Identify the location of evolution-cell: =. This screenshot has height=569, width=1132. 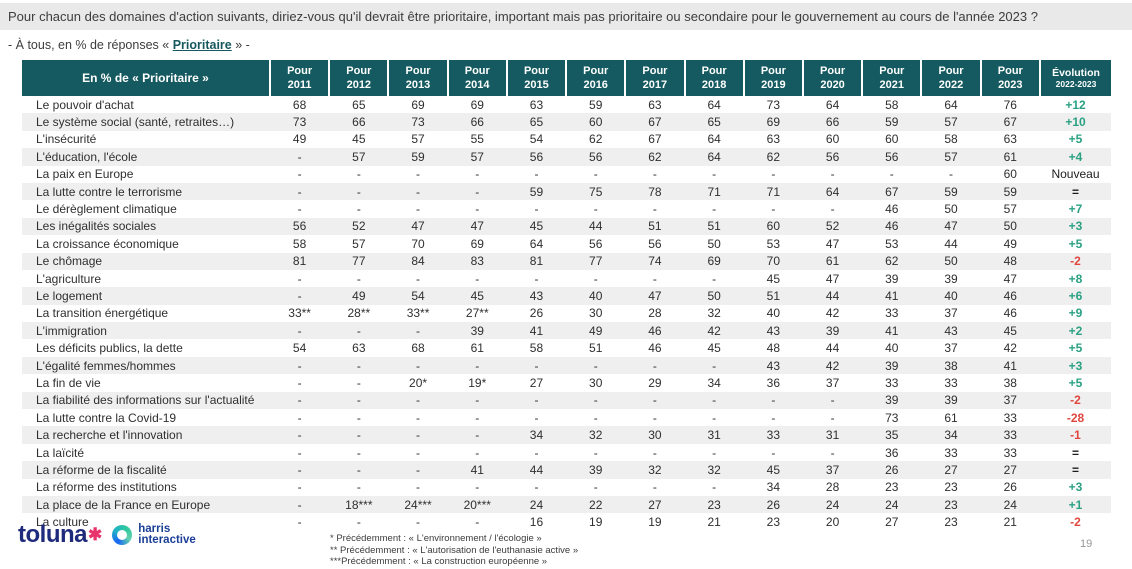
(1075, 469).